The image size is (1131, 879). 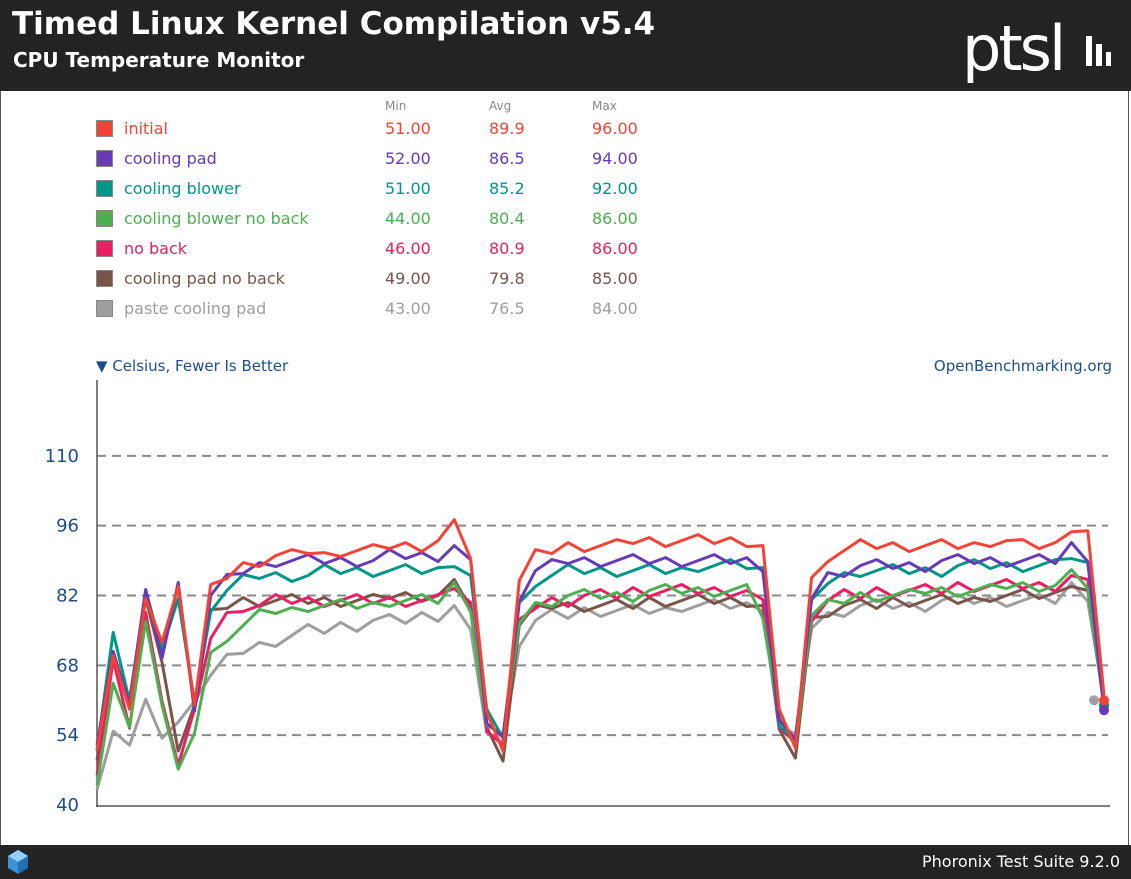 I want to click on legend-max-value: 84.00, so click(x=615, y=308).